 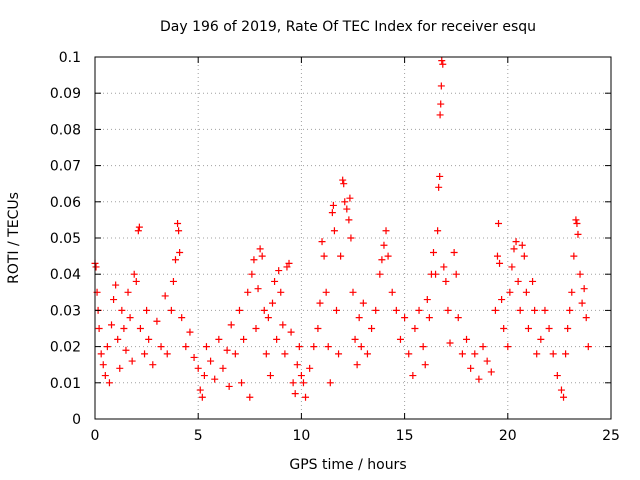 What do you see at coordinates (508, 436) in the screenshot?
I see `x-tick-label: 20` at bounding box center [508, 436].